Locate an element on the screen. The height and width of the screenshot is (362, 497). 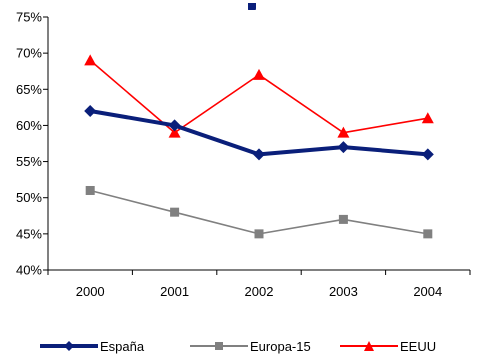
legend-item-eeuu: EEUU is located at coordinates (388, 346).